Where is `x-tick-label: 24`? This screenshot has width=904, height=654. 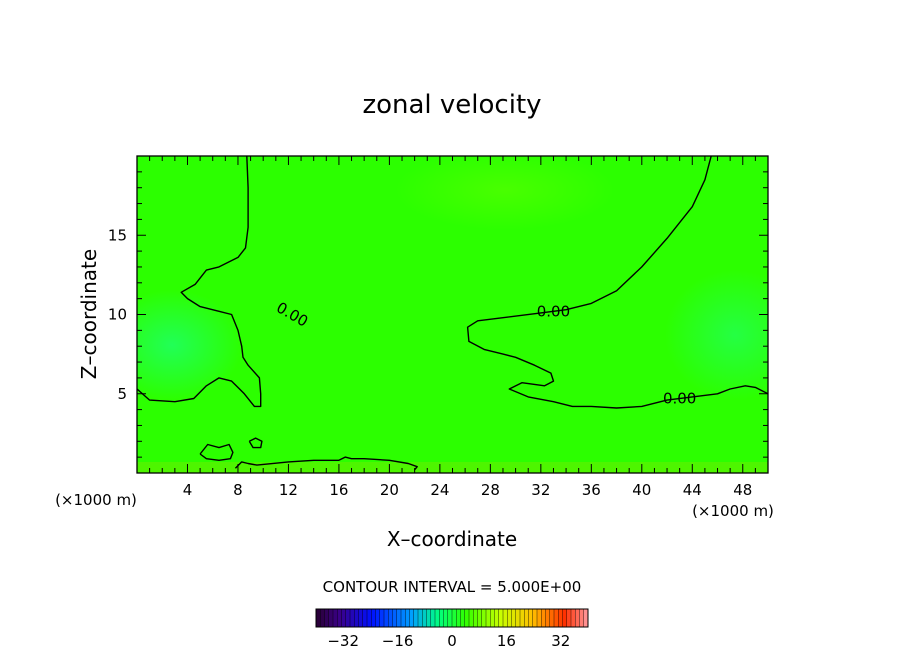
x-tick-label: 24 is located at coordinates (439, 490).